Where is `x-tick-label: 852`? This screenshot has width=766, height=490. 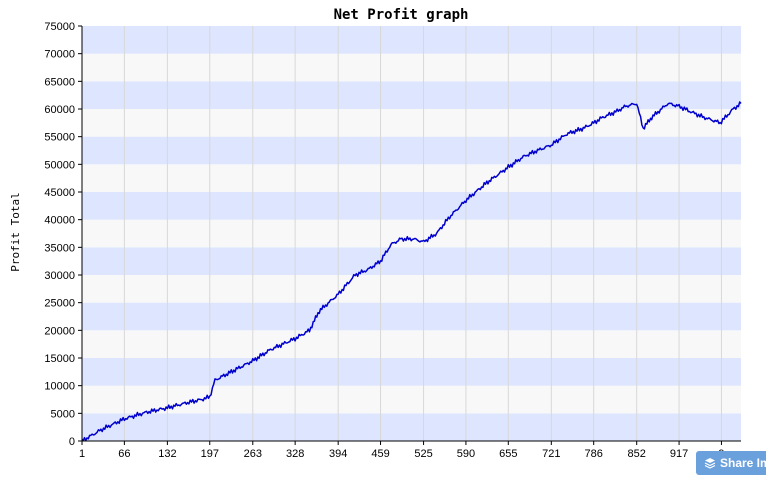 x-tick-label: 852 is located at coordinates (637, 454).